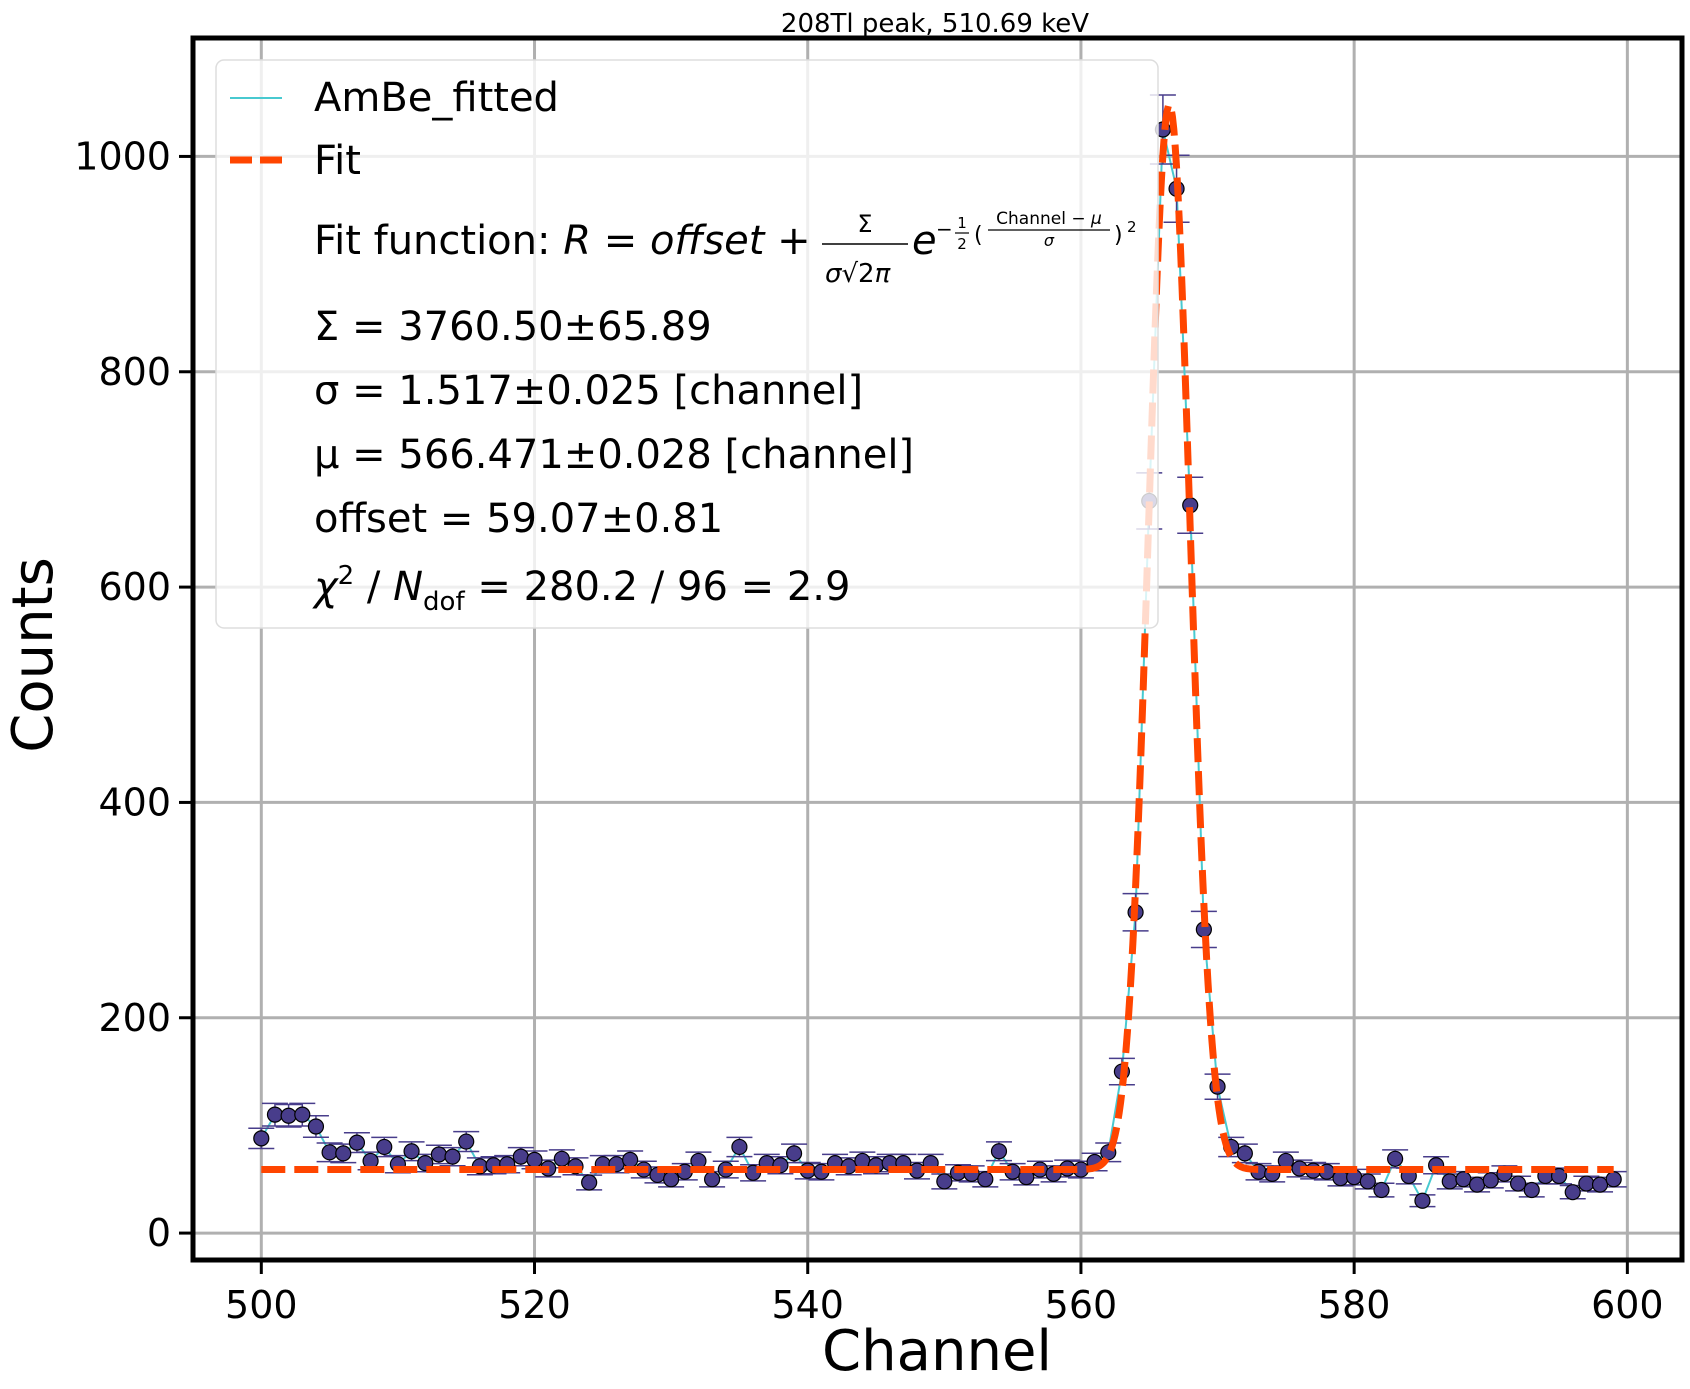  What do you see at coordinates (33, 654) in the screenshot?
I see `y-axis-label: Counts` at bounding box center [33, 654].